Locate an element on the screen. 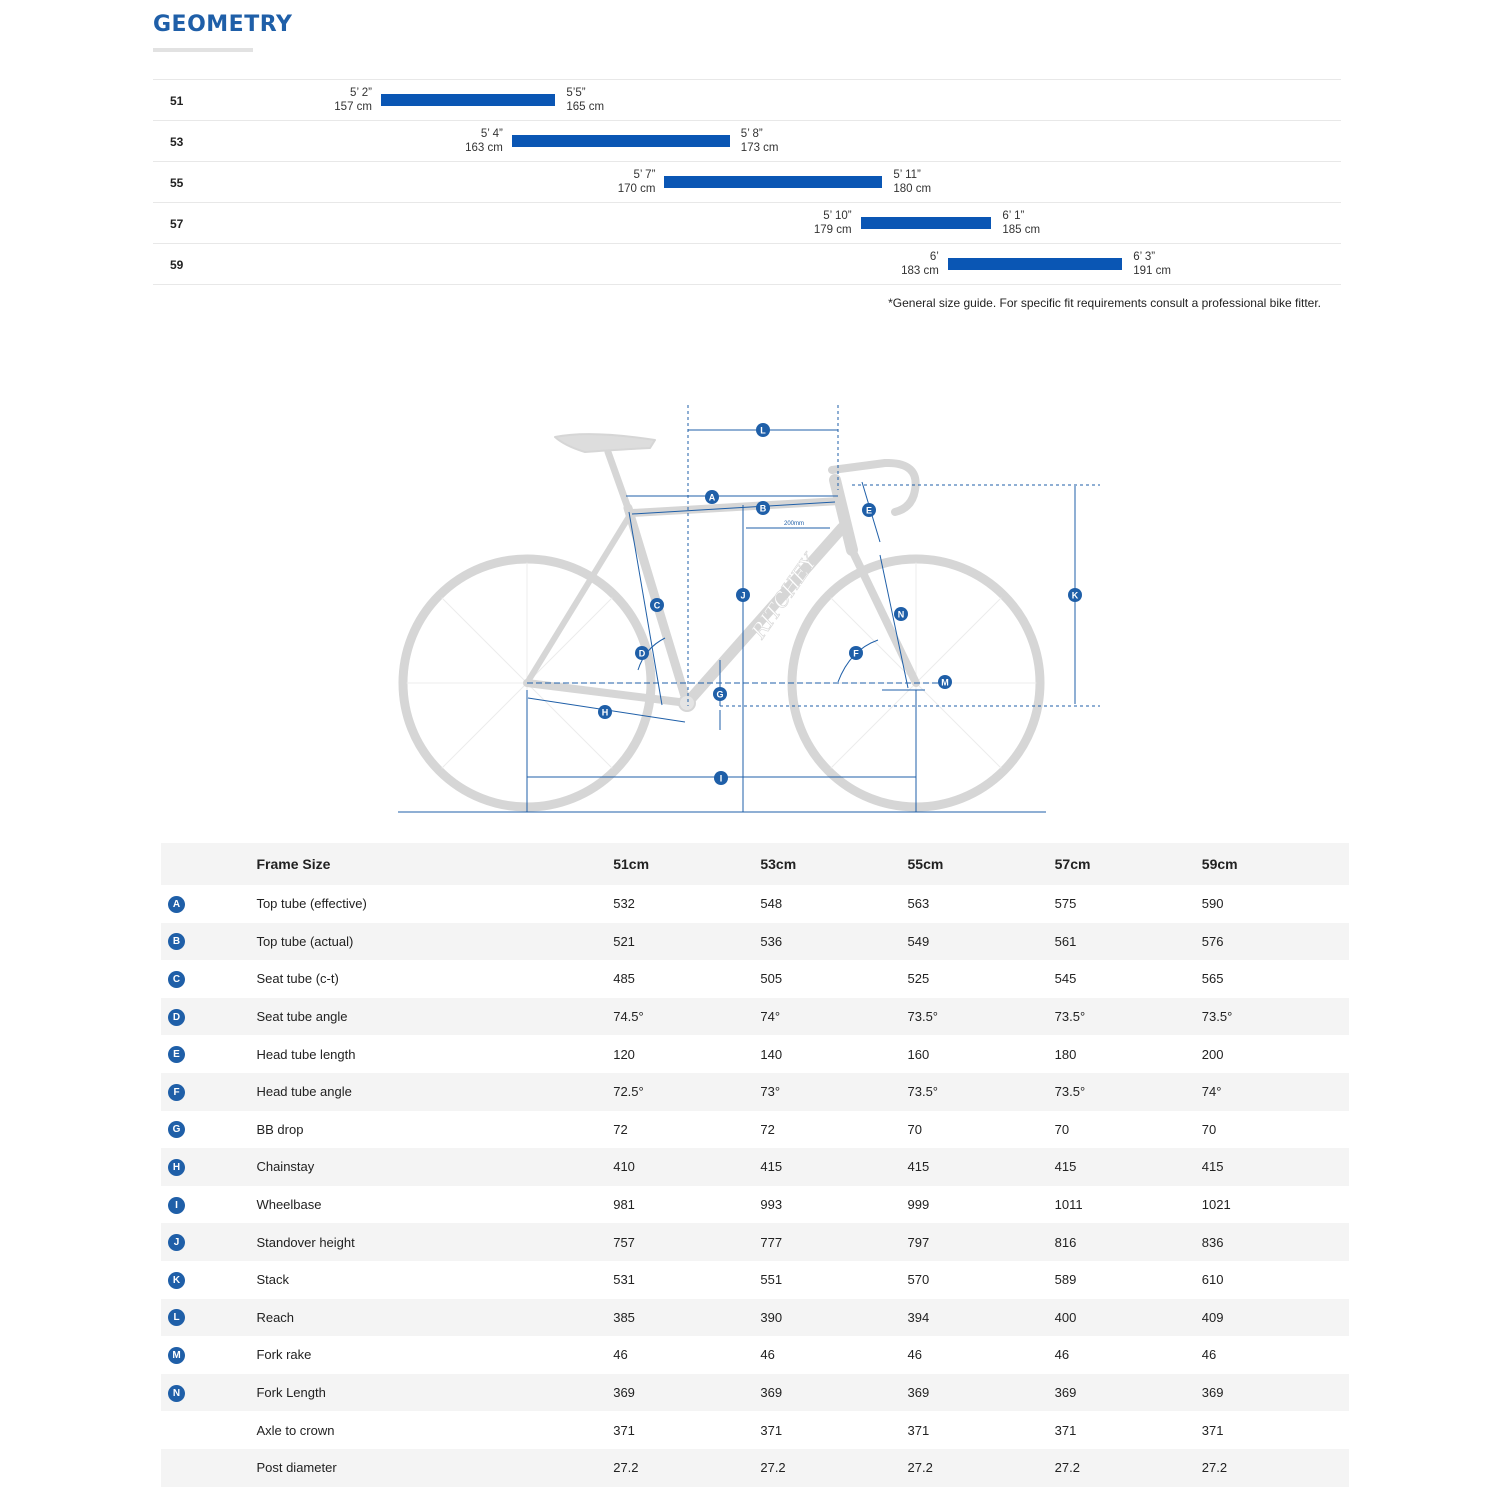 The image size is (1499, 1499). measurement-label: Fork rake is located at coordinates (284, 1355).